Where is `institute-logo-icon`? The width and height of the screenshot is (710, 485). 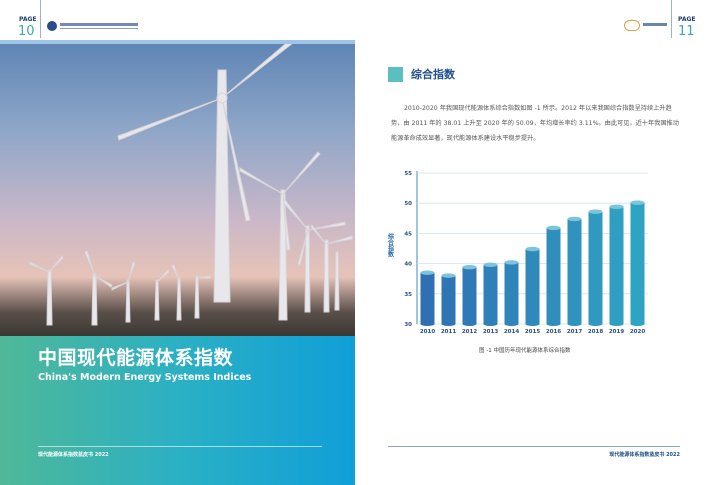 institute-logo-icon is located at coordinates (52, 26).